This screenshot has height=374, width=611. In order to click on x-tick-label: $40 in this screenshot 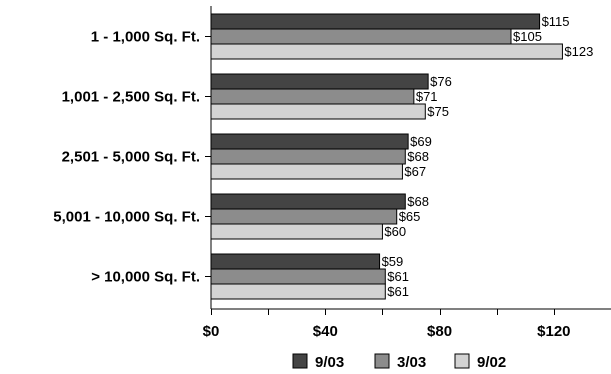, I will do `click(325, 331)`.